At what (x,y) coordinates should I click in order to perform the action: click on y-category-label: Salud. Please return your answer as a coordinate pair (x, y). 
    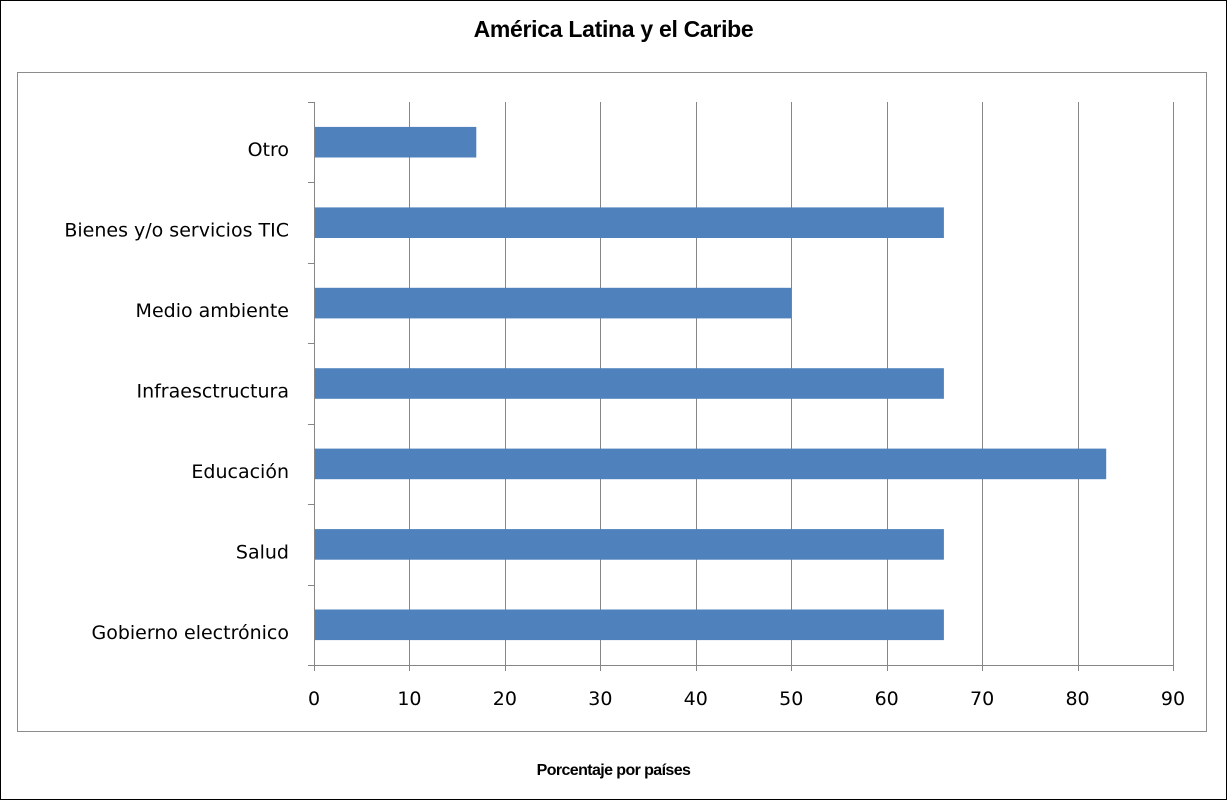
    Looking at the image, I should click on (262, 552).